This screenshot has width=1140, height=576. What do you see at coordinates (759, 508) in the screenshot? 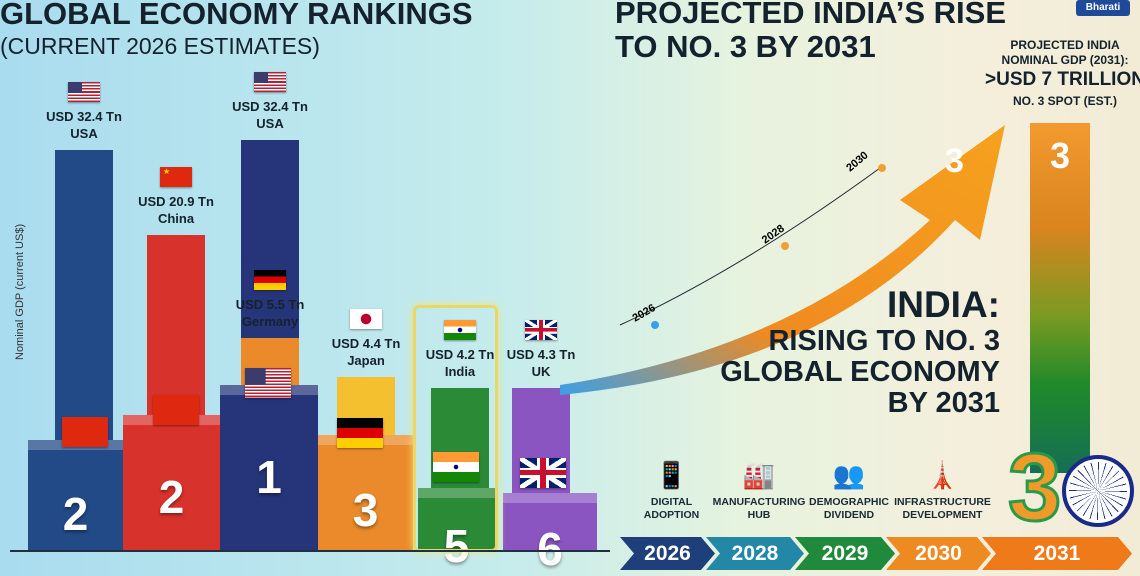
I see `growth-driver-label: MANUFACTURING HUB` at bounding box center [759, 508].